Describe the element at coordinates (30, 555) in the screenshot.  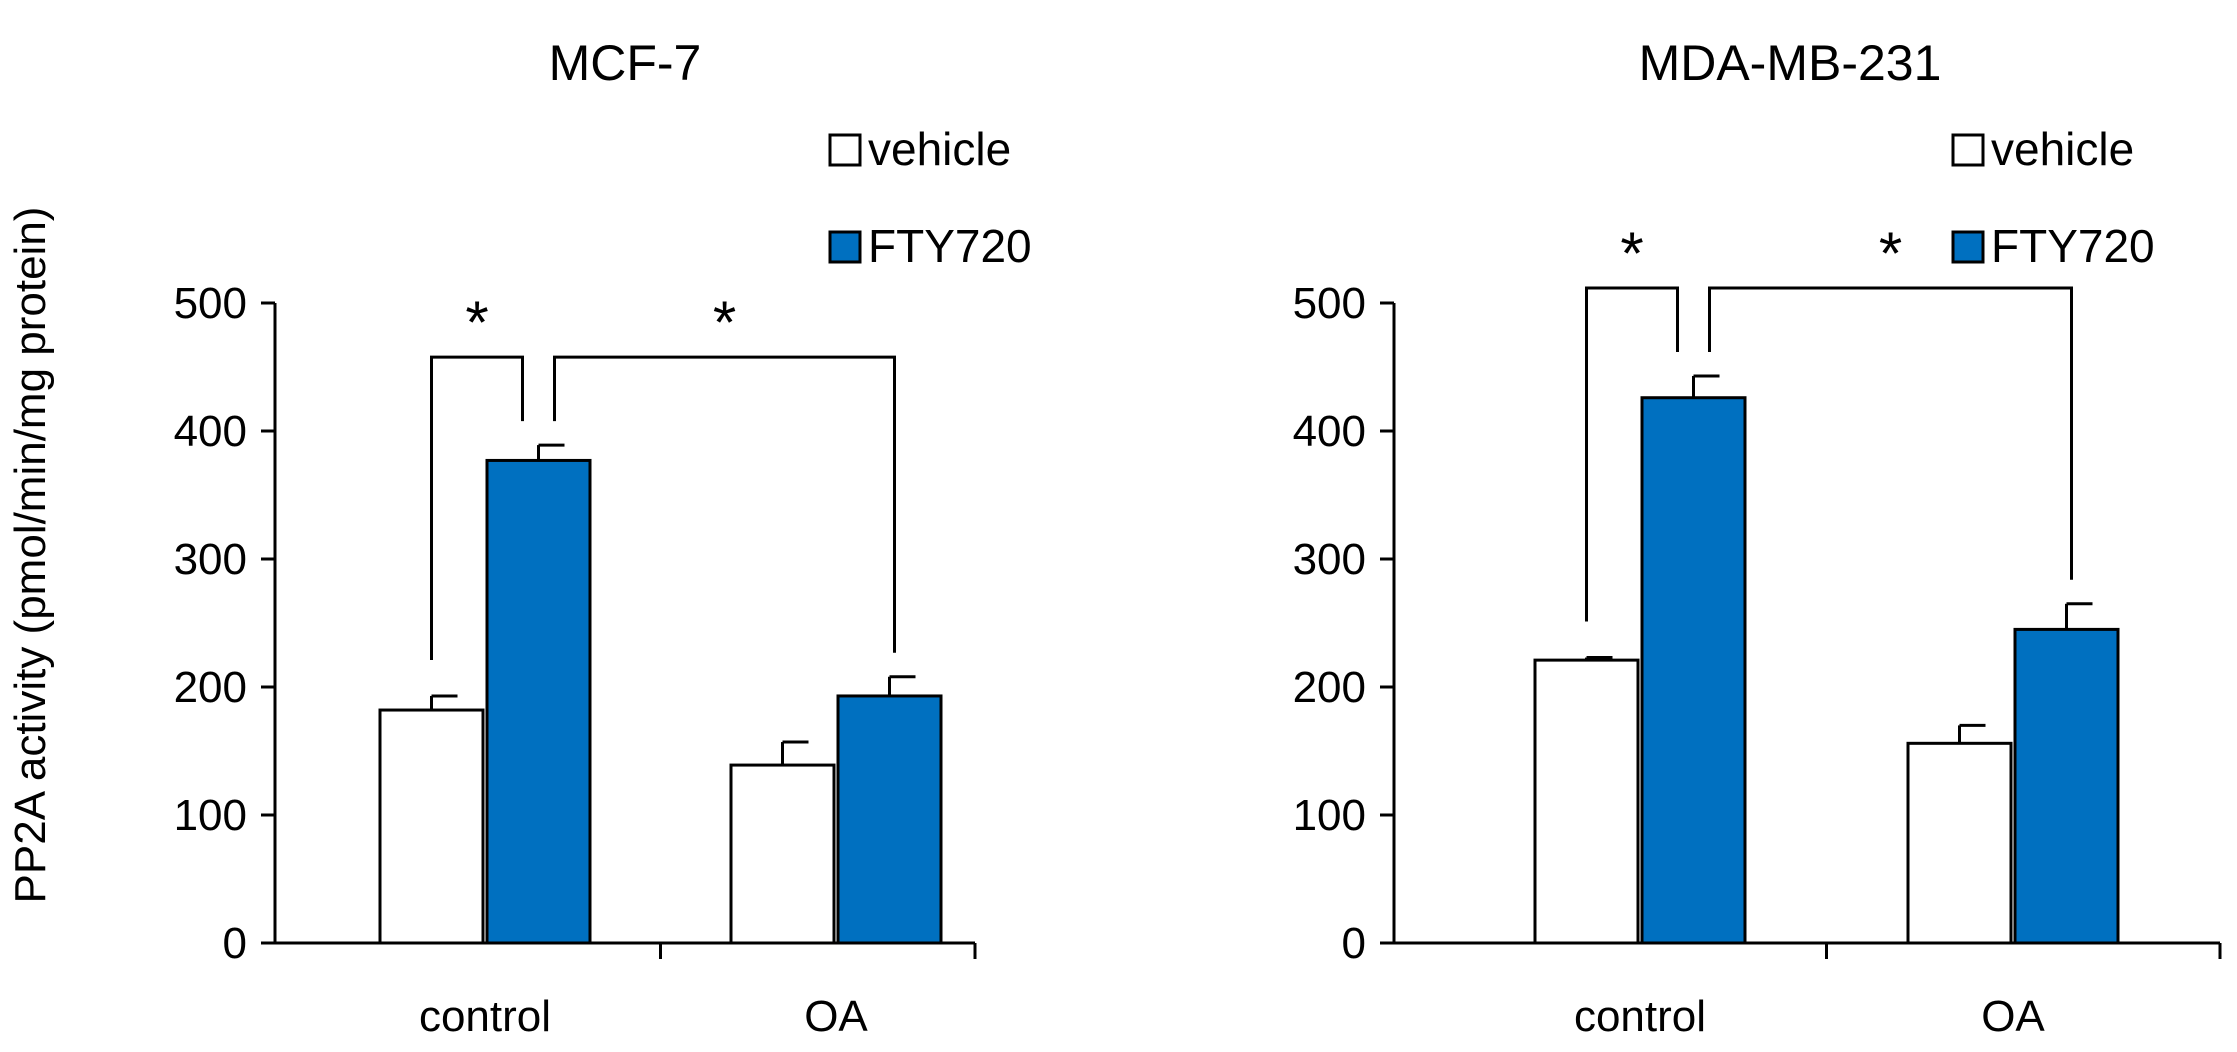
I see `y-axis-label: PP2A activity (pmol/min/mg protein)` at that location.